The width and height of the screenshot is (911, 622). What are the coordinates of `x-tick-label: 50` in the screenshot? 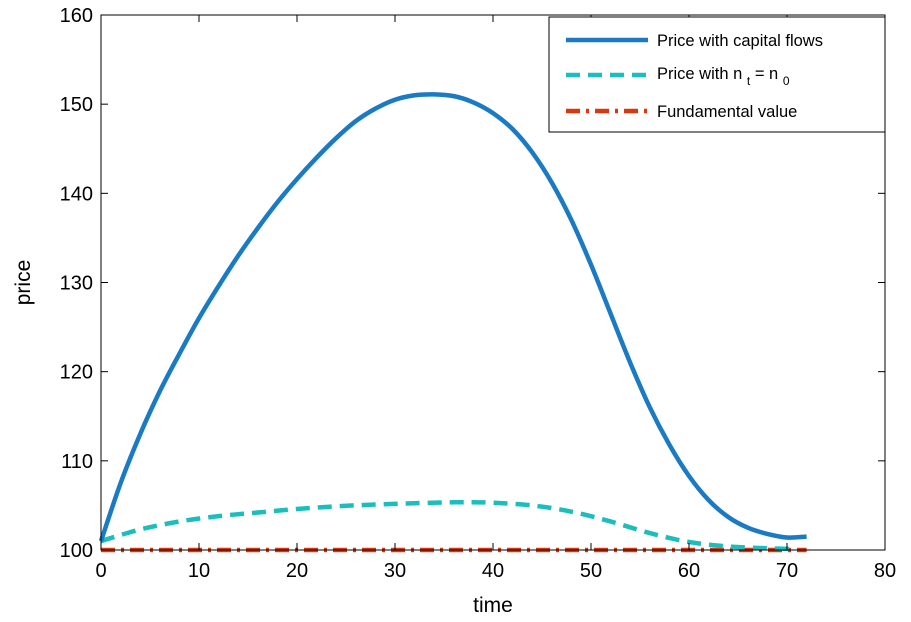 It's located at (591, 571).